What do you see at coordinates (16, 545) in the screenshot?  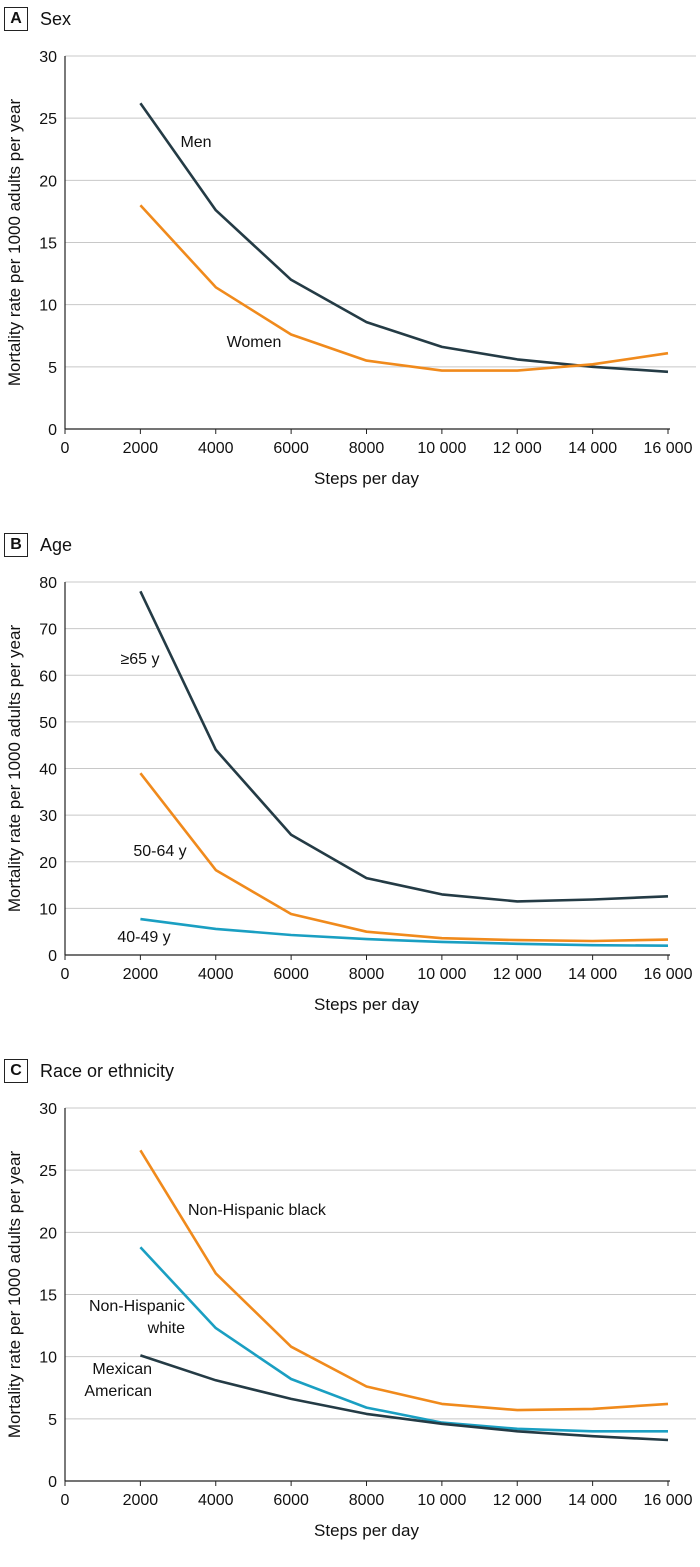 I see `panel-letter: B` at bounding box center [16, 545].